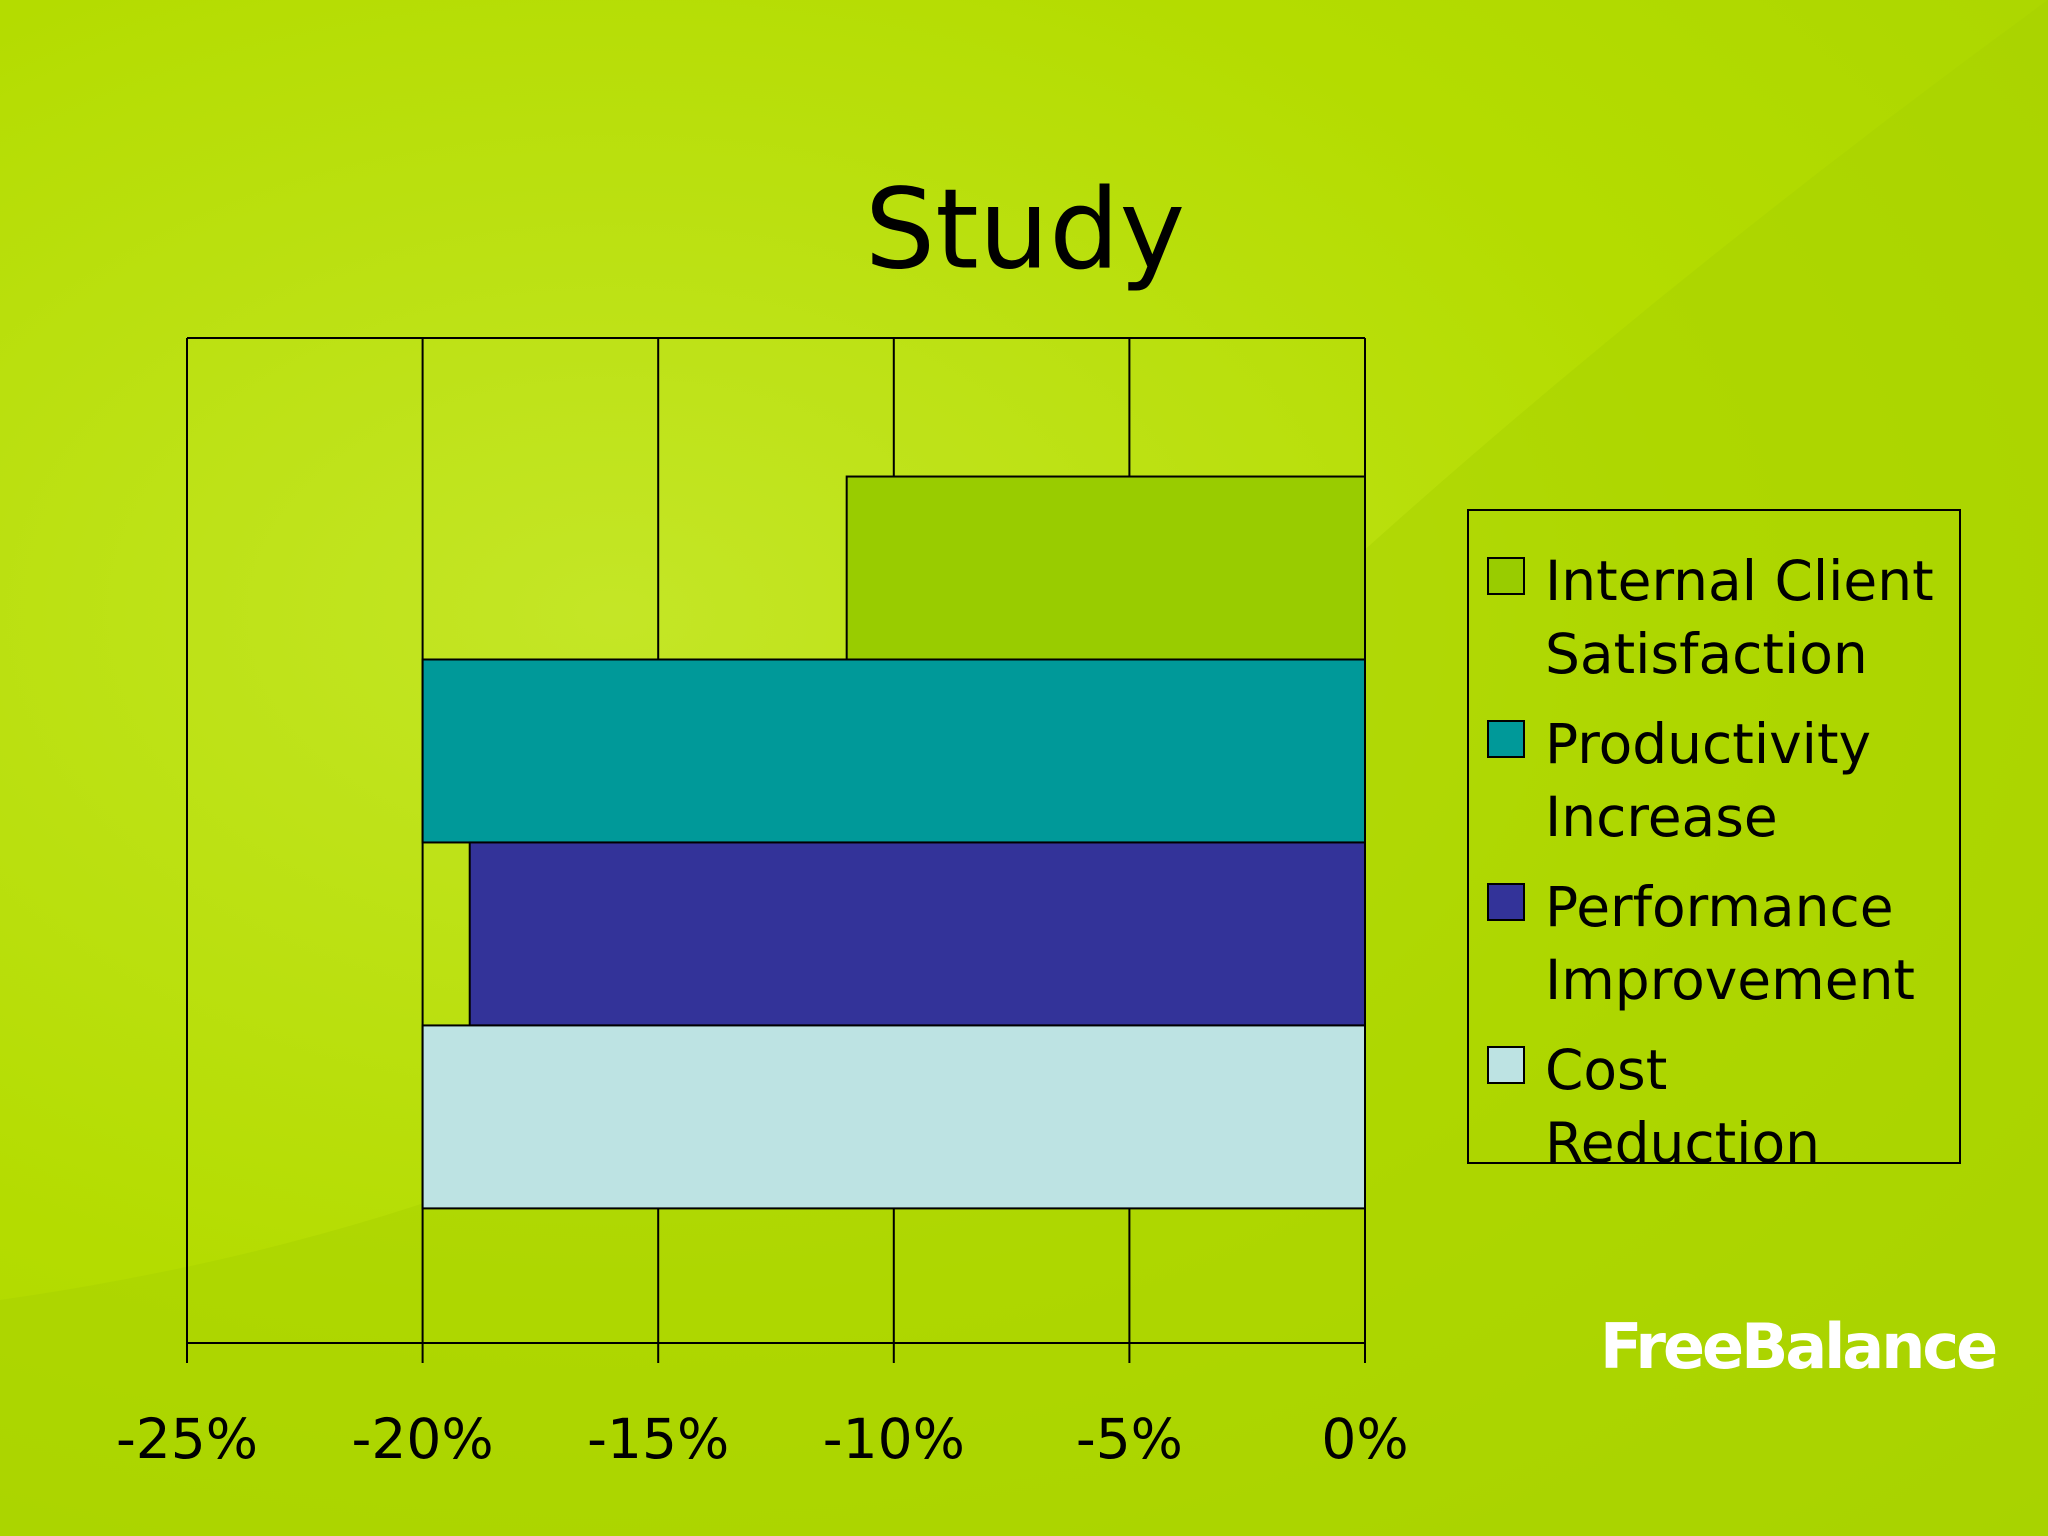  I want to click on legend-entry: Internal Client Satisfaction, so click(1723, 618).